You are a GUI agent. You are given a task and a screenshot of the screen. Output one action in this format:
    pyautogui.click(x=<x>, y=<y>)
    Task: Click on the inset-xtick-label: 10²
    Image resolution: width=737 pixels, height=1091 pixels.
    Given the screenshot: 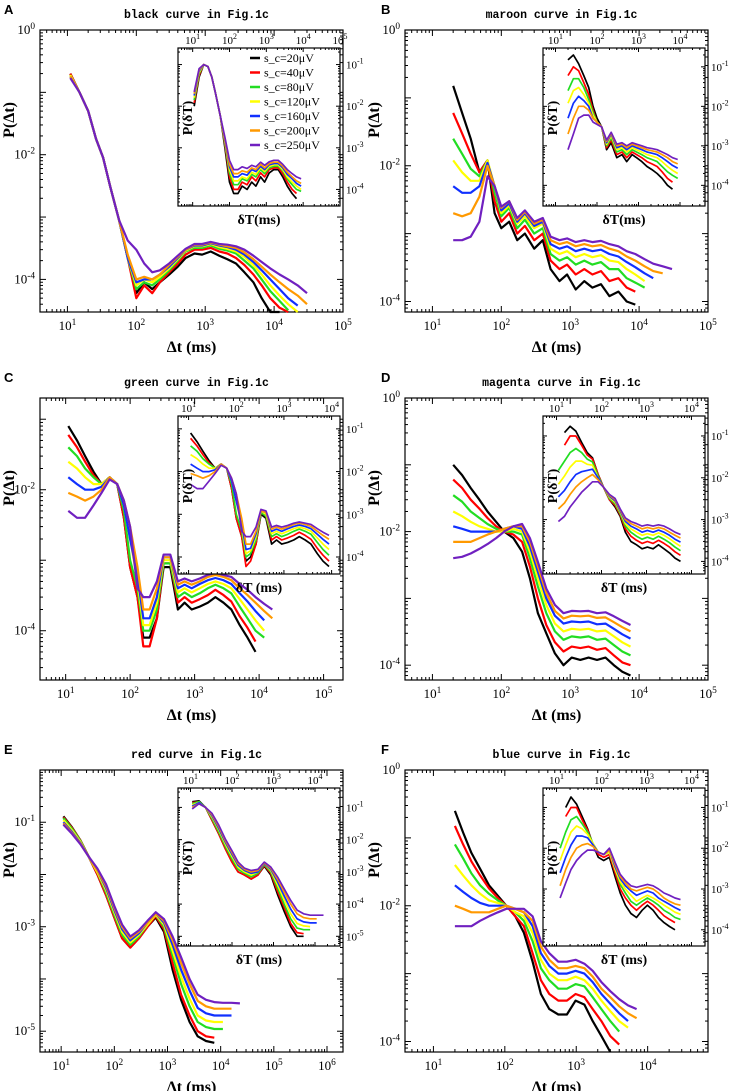 What is the action you would take?
    pyautogui.click(x=232, y=779)
    